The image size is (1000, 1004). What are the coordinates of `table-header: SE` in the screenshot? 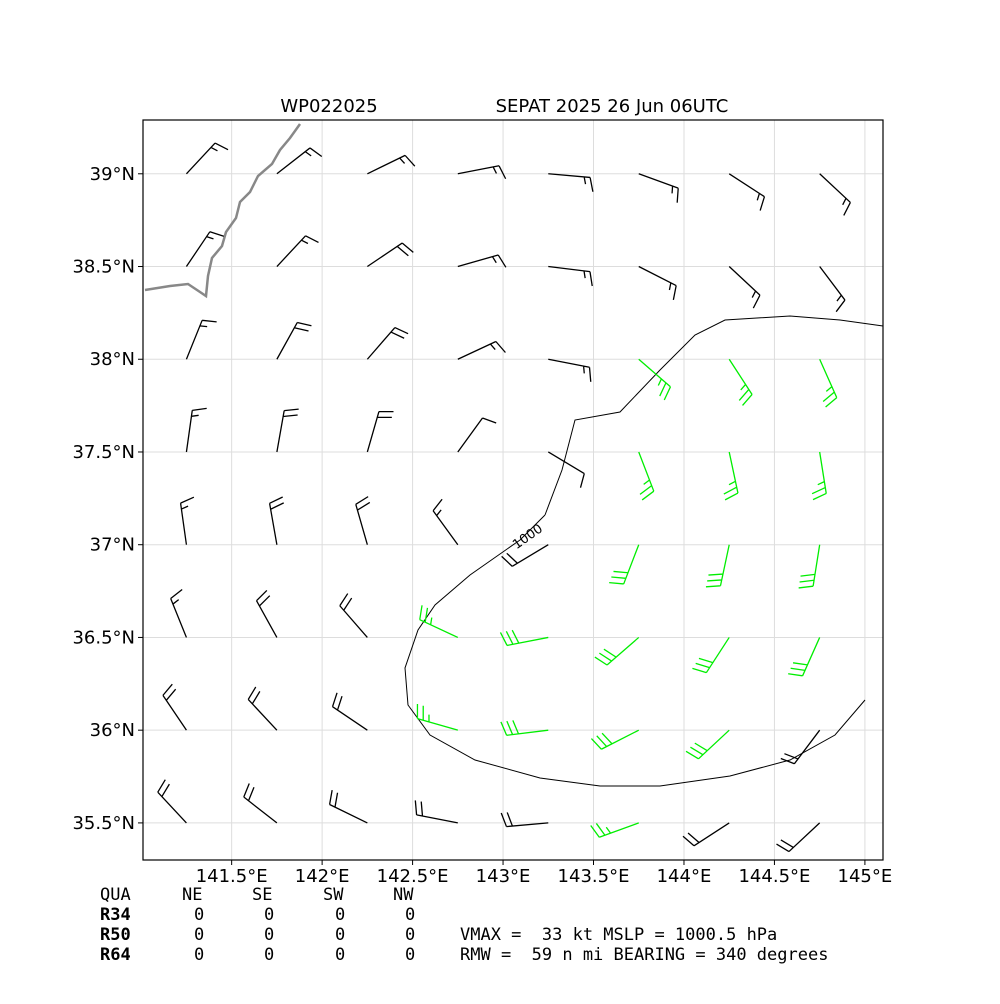 It's located at (262, 895).